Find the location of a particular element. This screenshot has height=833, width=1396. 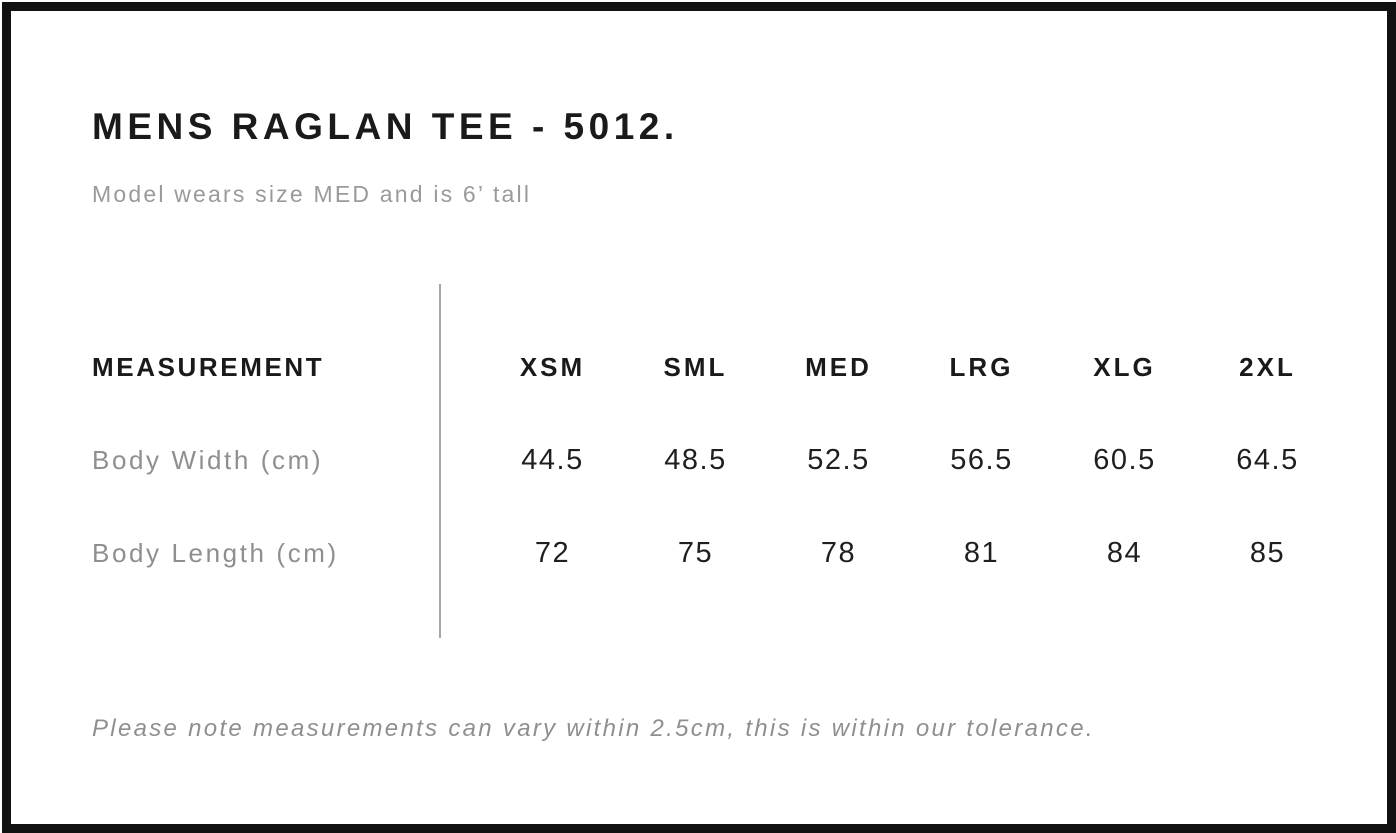

body-length-2xl-value: 85 is located at coordinates (1267, 553).